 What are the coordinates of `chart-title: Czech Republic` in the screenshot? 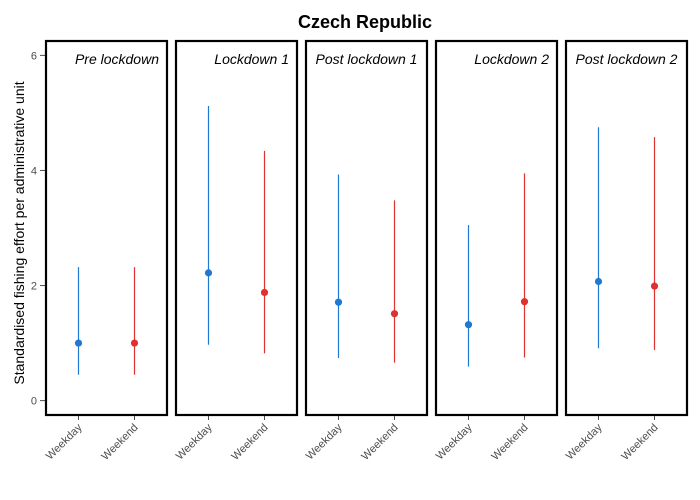 It's located at (365, 22).